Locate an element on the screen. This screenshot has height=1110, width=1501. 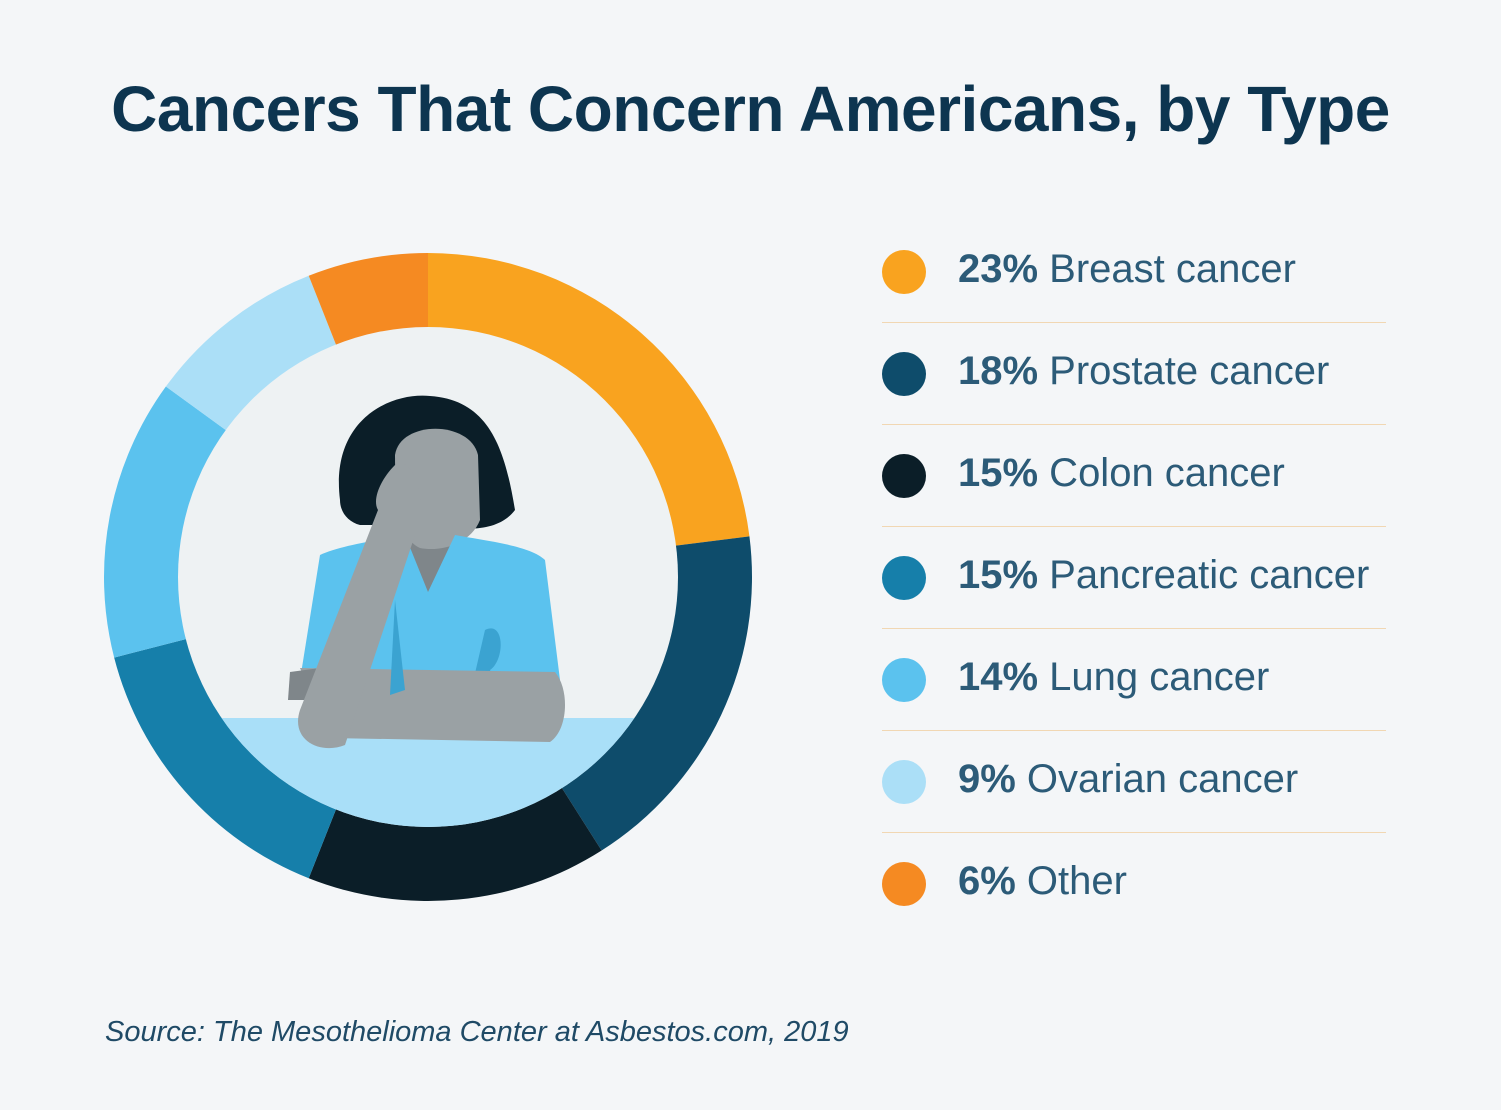
legend-category: Ovarian cancer is located at coordinates (1157, 779).